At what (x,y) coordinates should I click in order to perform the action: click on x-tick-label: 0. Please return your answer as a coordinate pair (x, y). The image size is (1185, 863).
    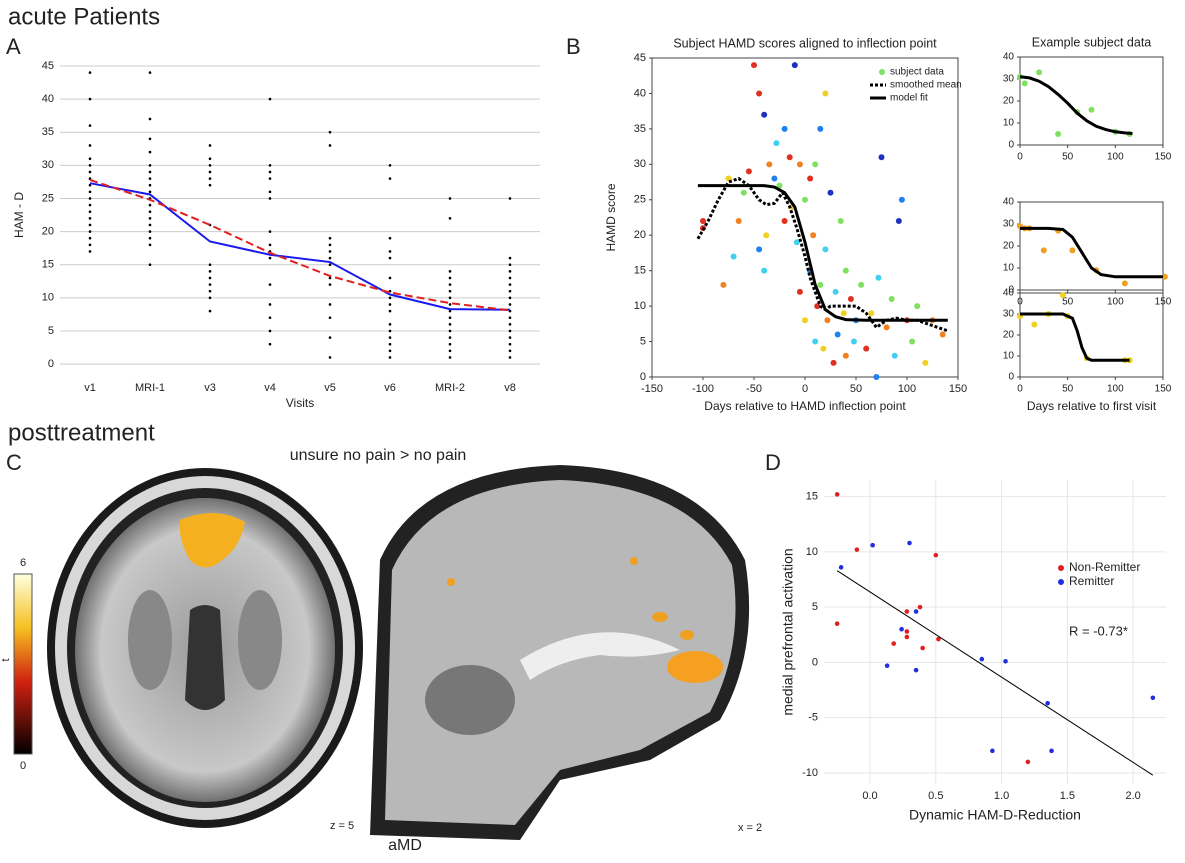
    Looking at the image, I should click on (1020, 389).